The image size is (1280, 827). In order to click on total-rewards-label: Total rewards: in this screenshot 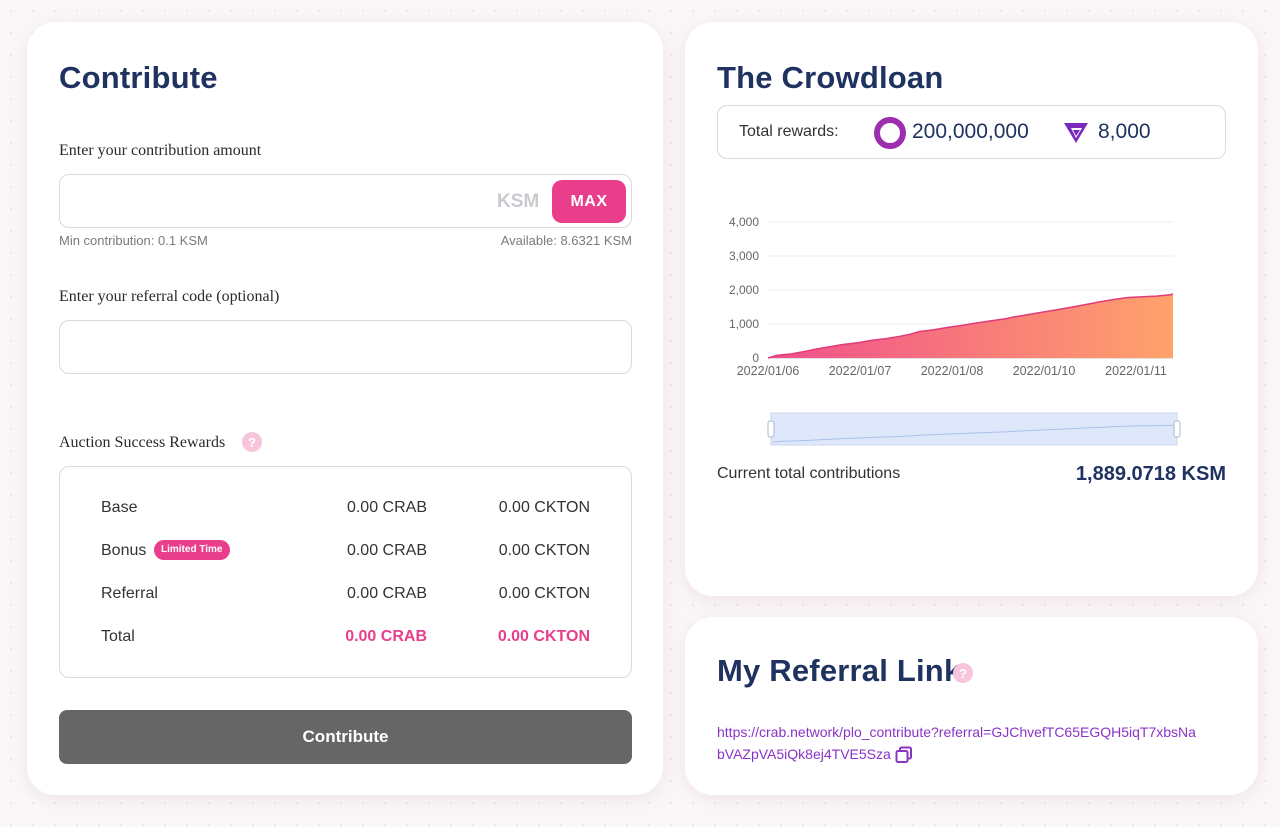, I will do `click(789, 131)`.